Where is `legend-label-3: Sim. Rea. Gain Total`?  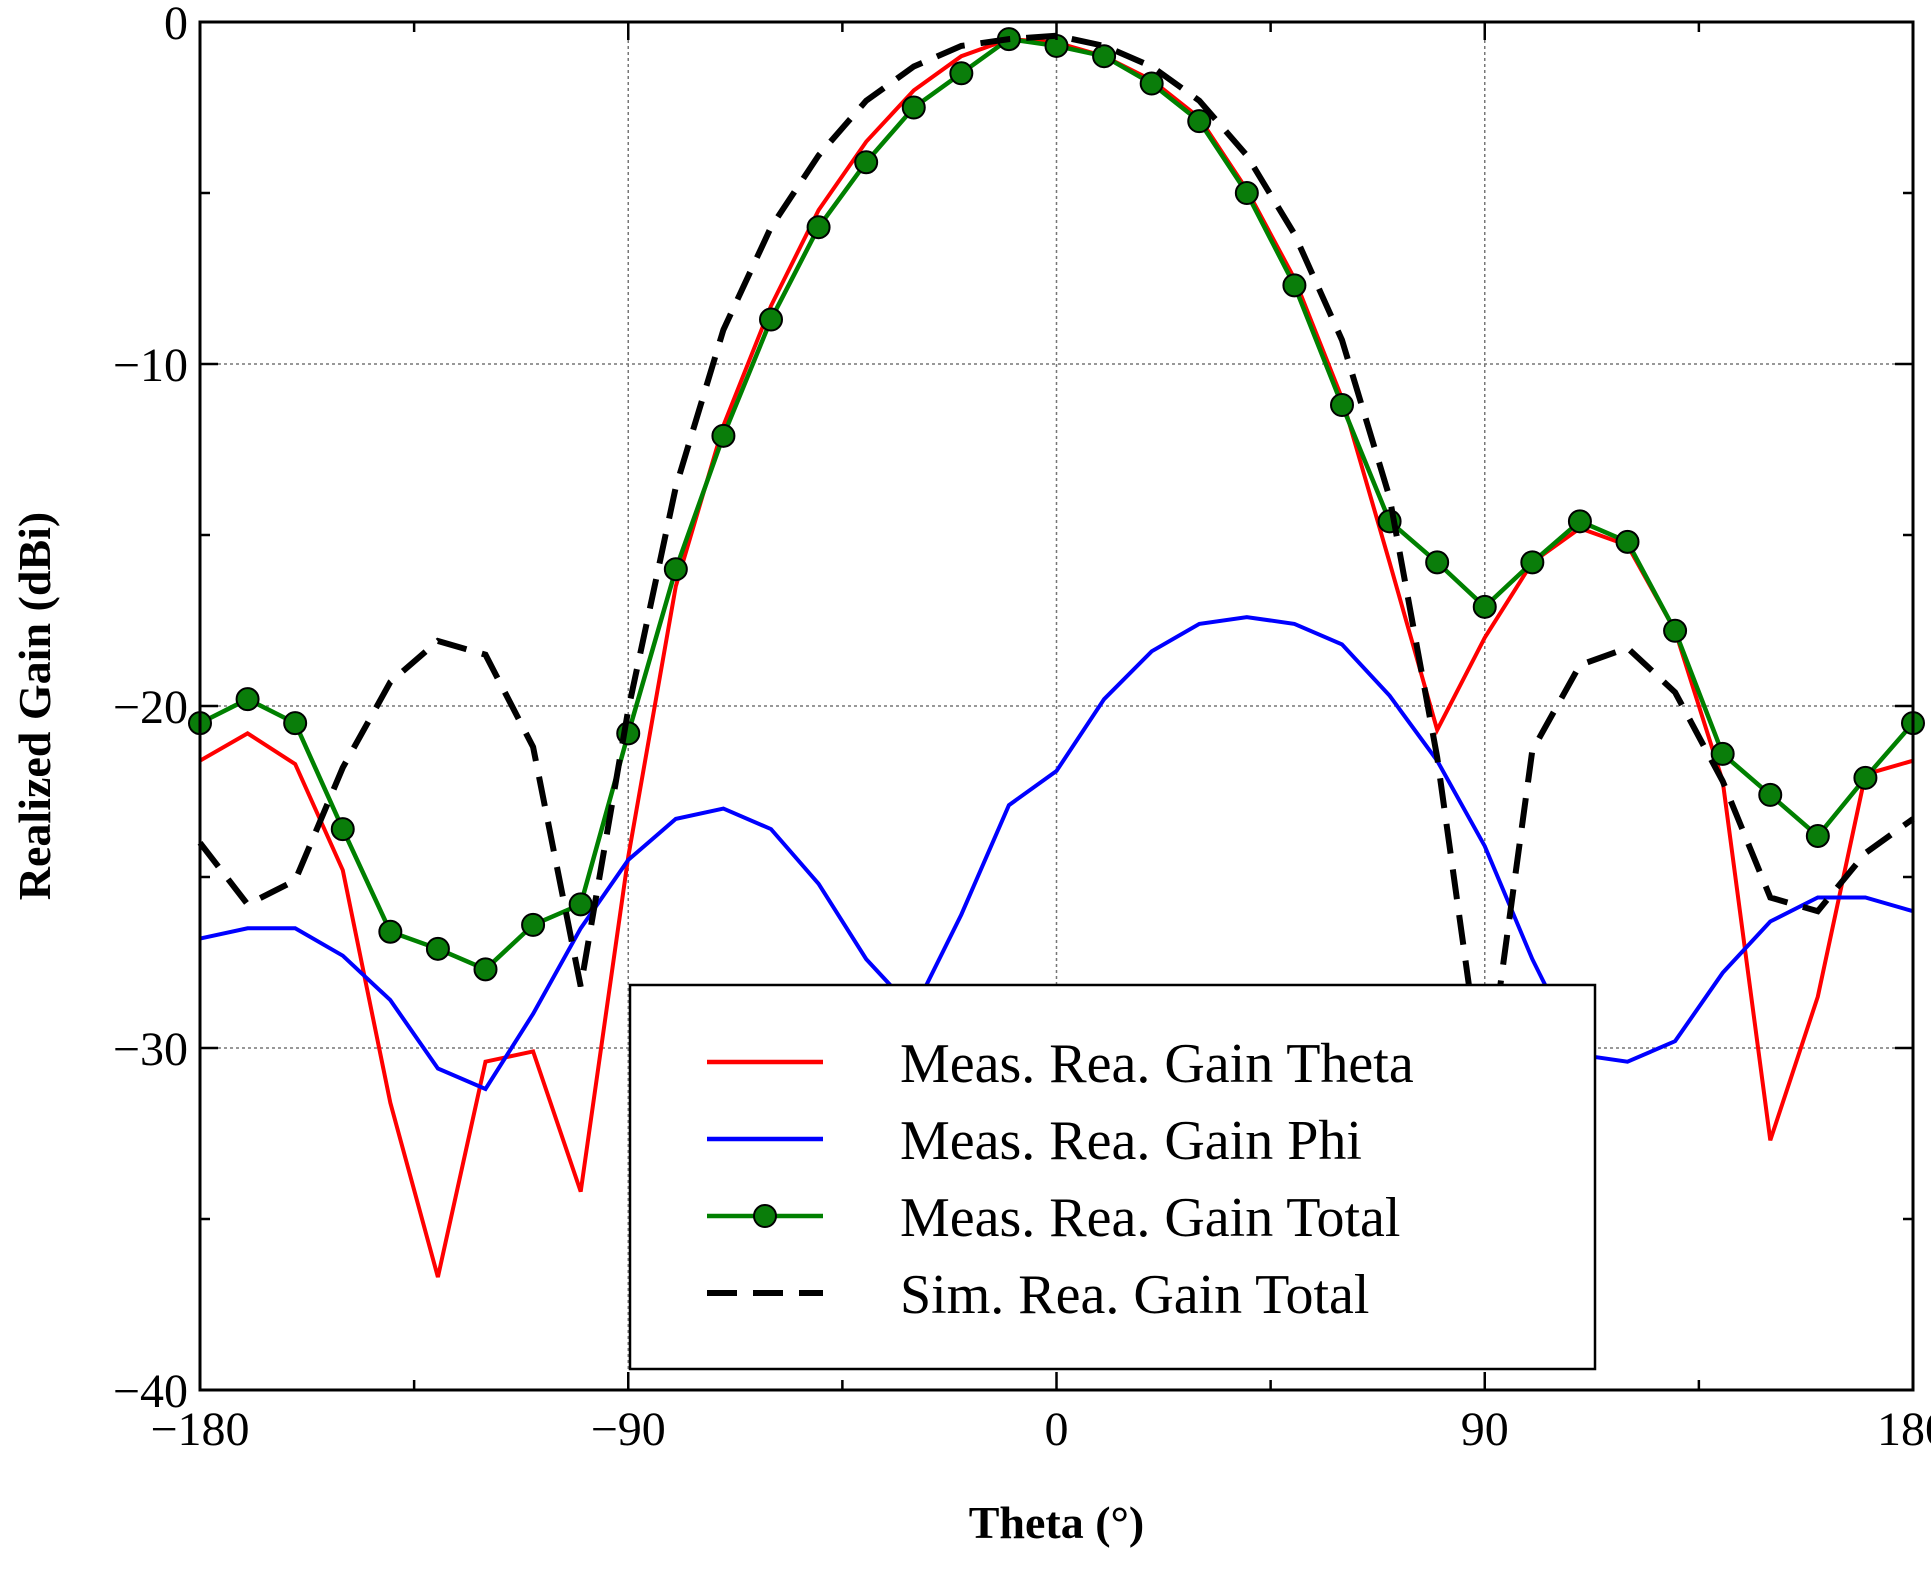 legend-label-3: Sim. Rea. Gain Total is located at coordinates (1134, 1295).